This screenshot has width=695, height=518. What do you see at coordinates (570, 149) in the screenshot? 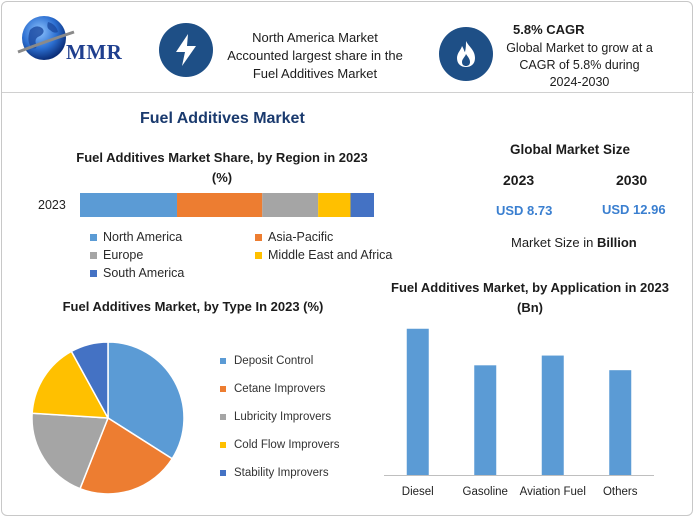
I see `global-market-size-title: Global Market Size` at bounding box center [570, 149].